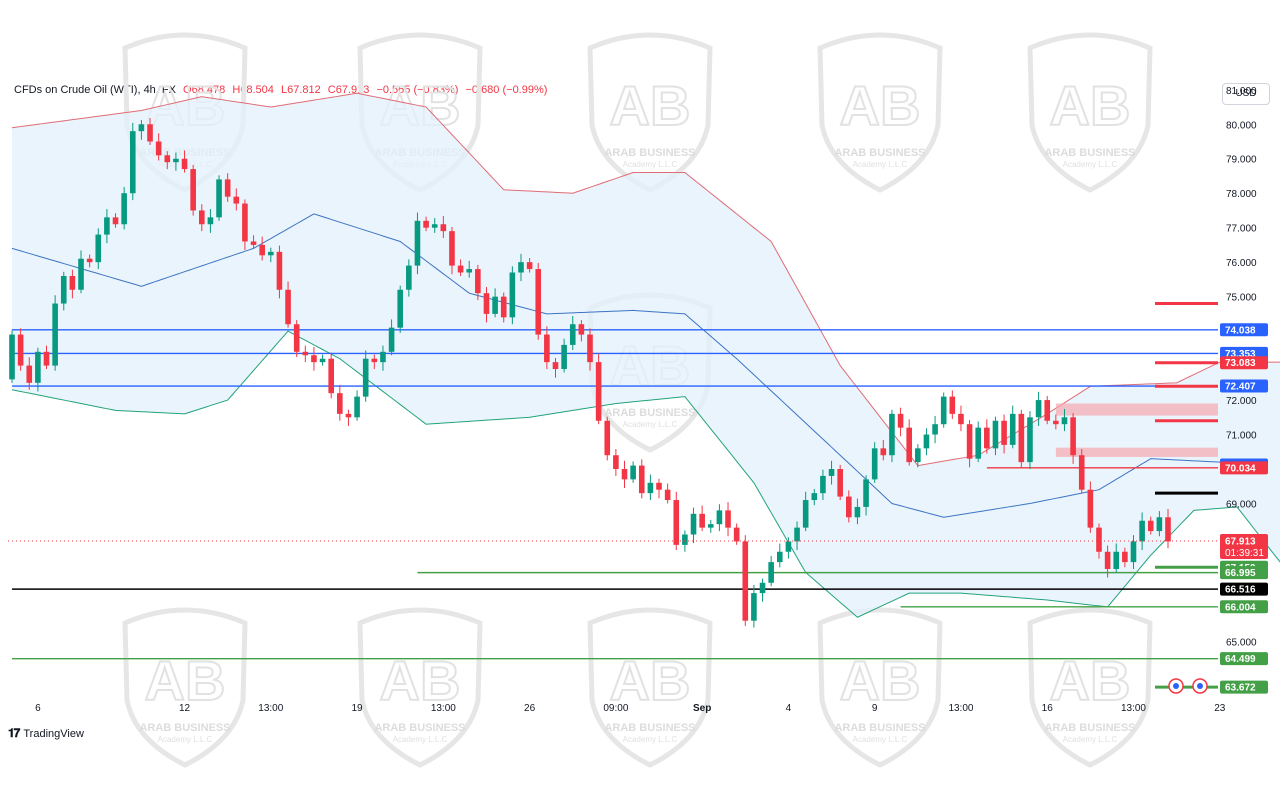 This screenshot has height=803, width=1280. Describe the element at coordinates (1241, 401) in the screenshot. I see `y-tick-label: 72.000` at that location.